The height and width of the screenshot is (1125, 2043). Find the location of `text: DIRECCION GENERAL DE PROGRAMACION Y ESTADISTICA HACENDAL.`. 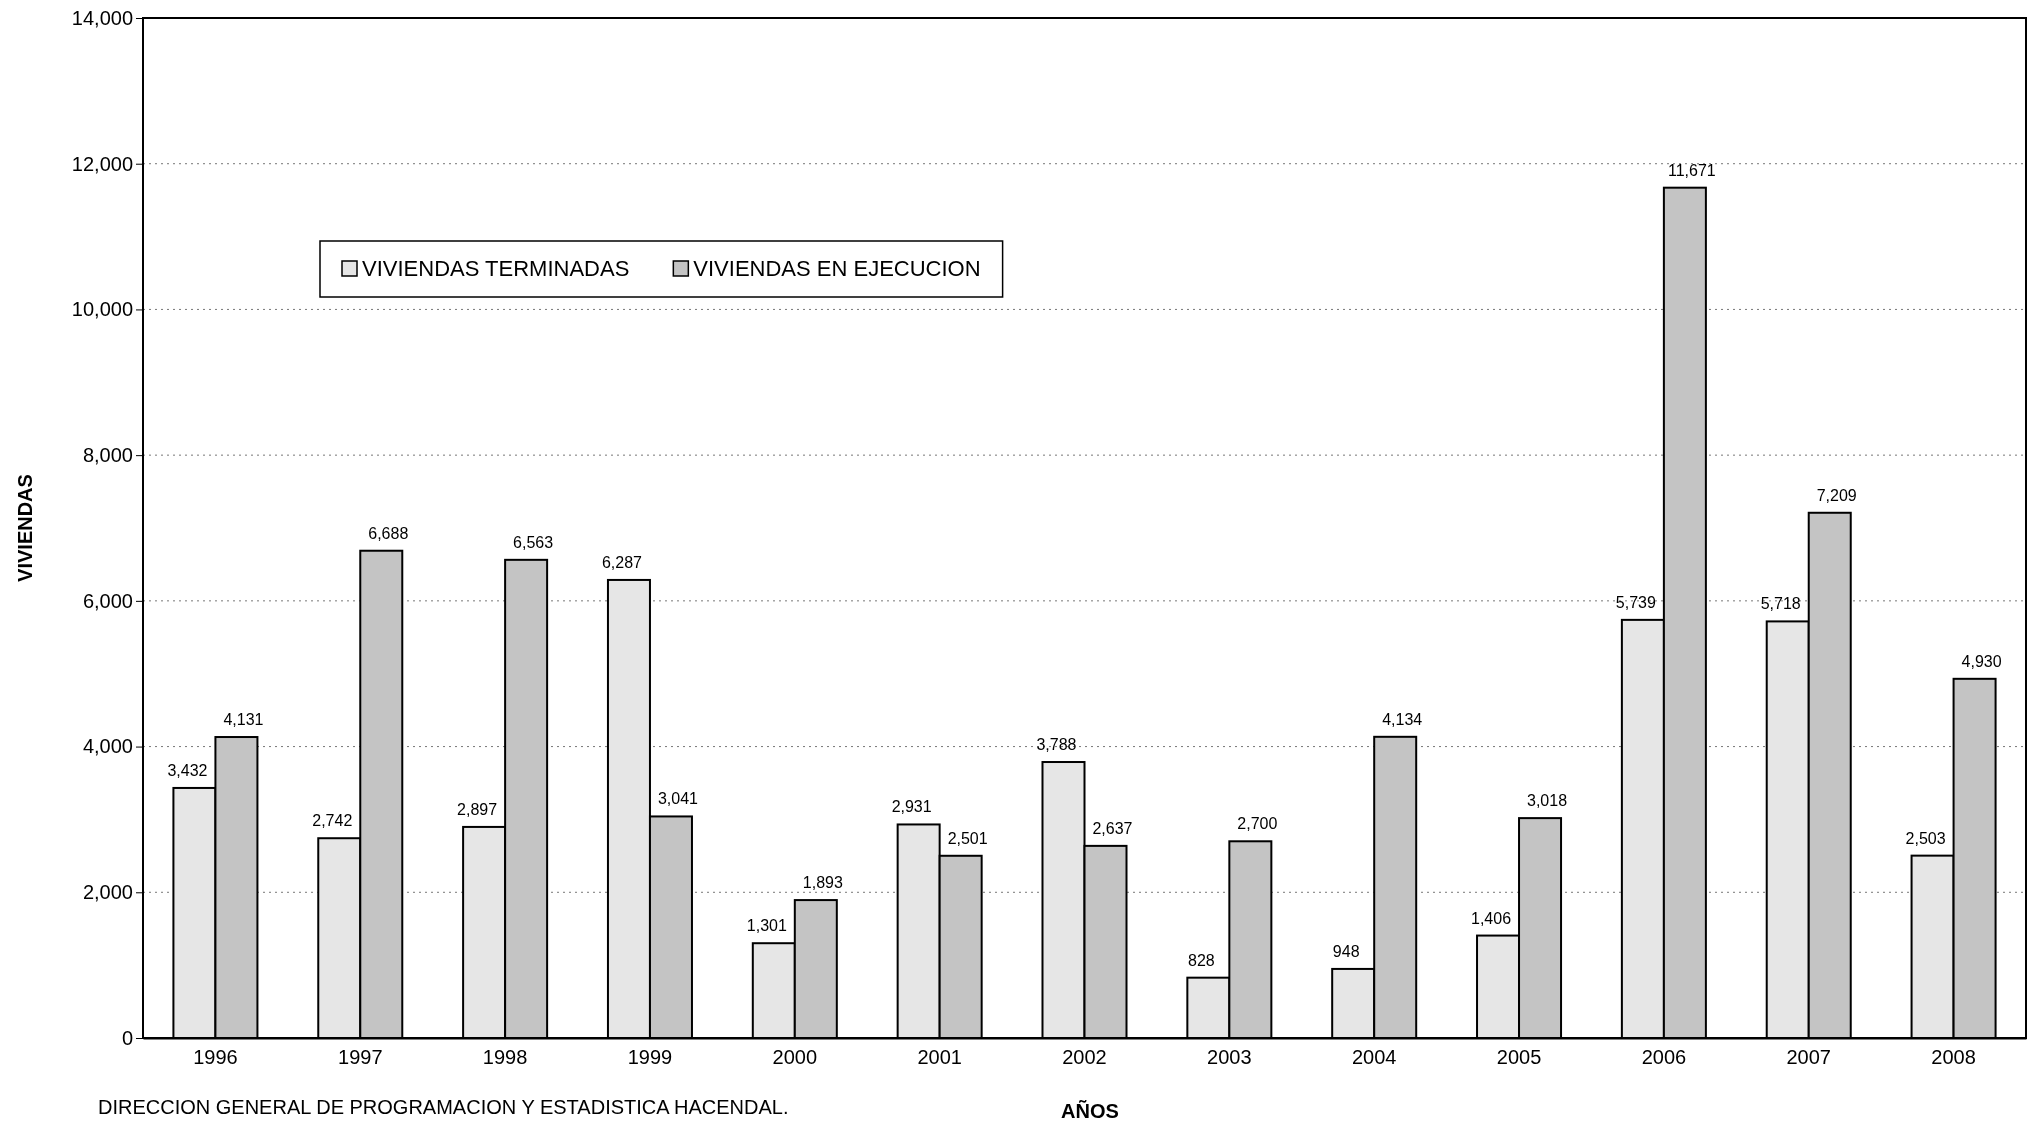

text: DIRECCION GENERAL DE PROGRAMACION Y ESTADISTICA HACENDAL. is located at coordinates (443, 1107).